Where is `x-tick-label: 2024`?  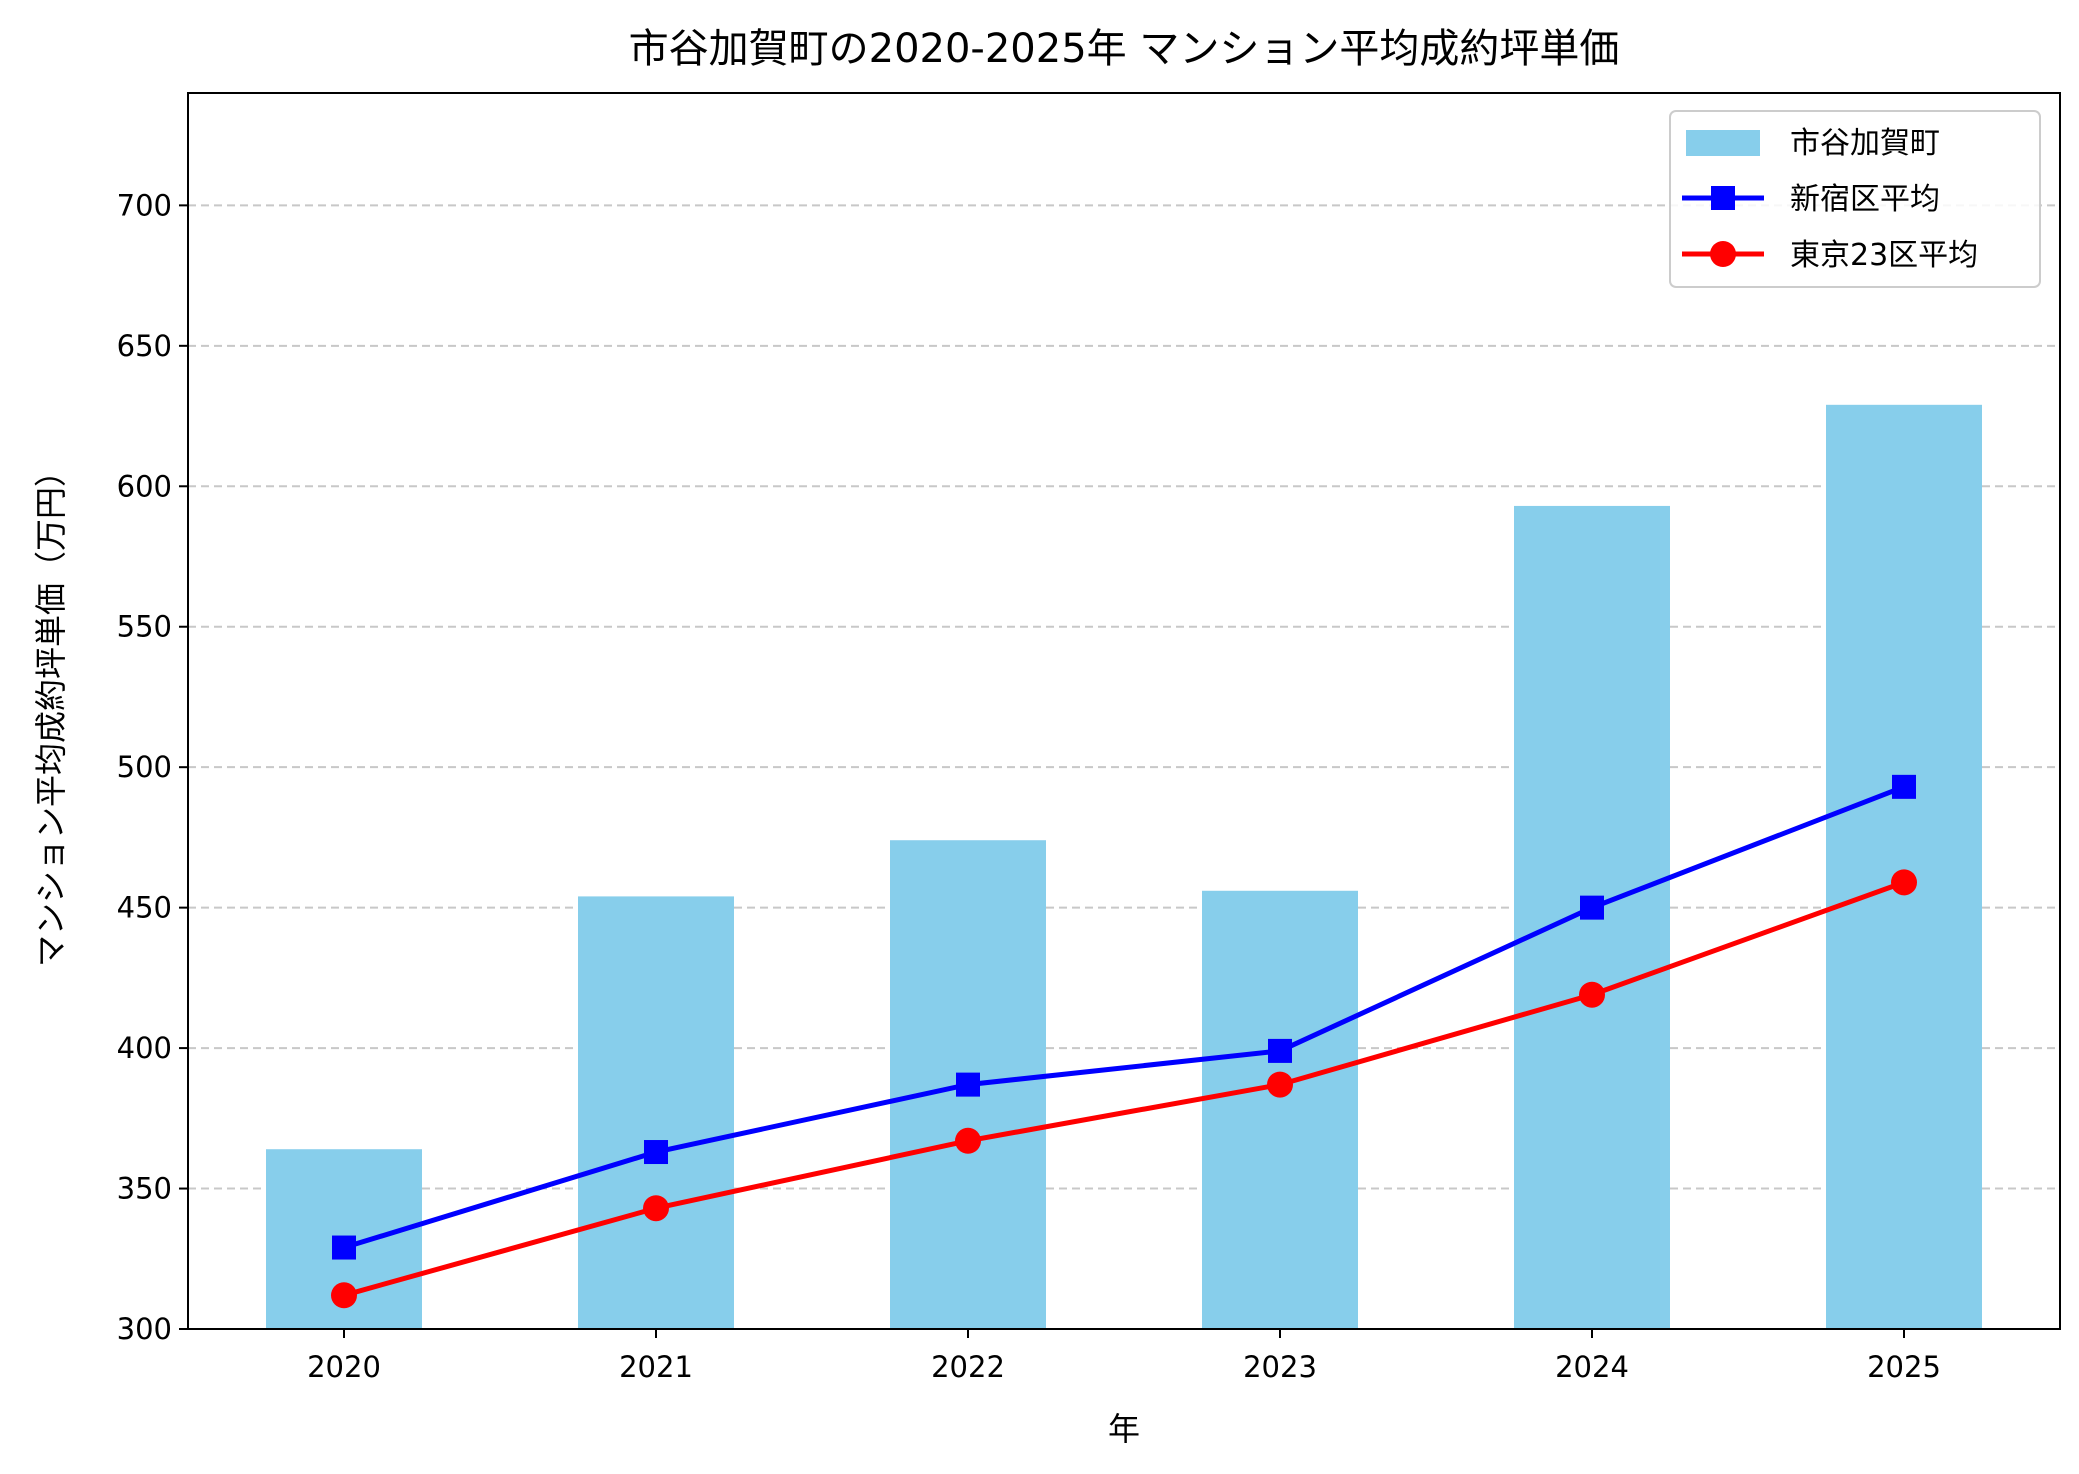 x-tick-label: 2024 is located at coordinates (1592, 1367).